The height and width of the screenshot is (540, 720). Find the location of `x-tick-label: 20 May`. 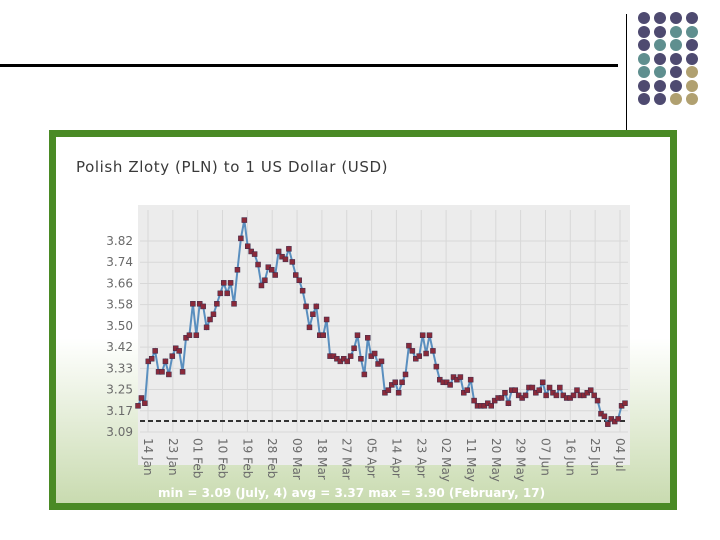

x-tick-label: 20 May is located at coordinates (496, 460).